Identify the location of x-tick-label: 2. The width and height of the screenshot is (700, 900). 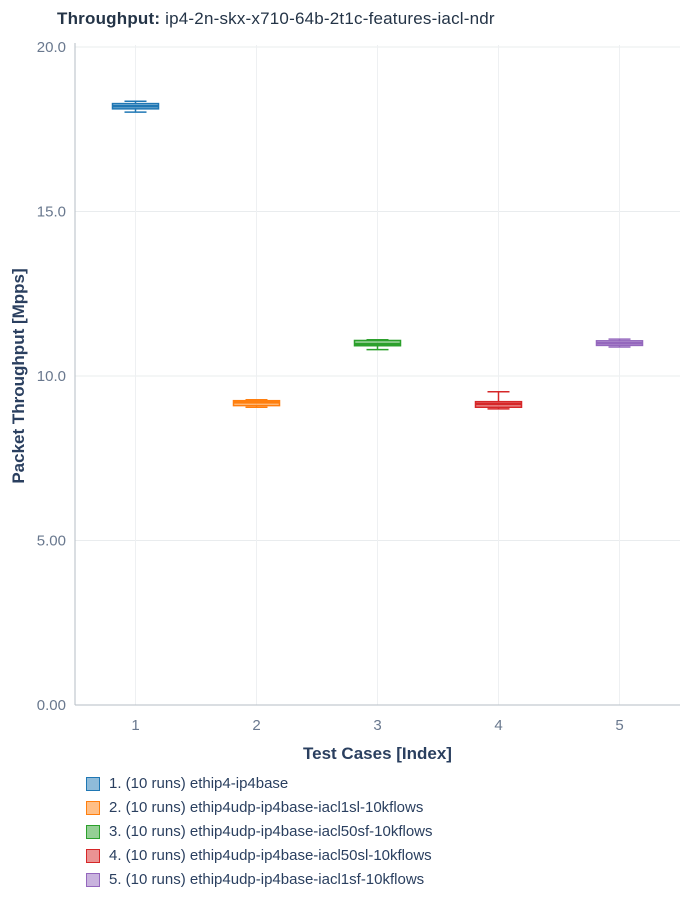
(256, 725).